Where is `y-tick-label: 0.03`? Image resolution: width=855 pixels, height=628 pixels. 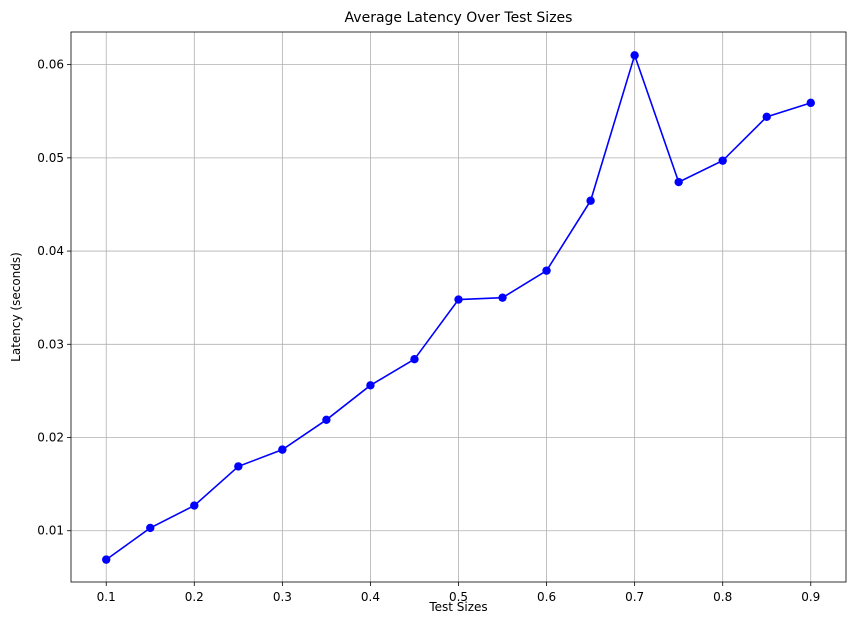 y-tick-label: 0.03 is located at coordinates (50, 344).